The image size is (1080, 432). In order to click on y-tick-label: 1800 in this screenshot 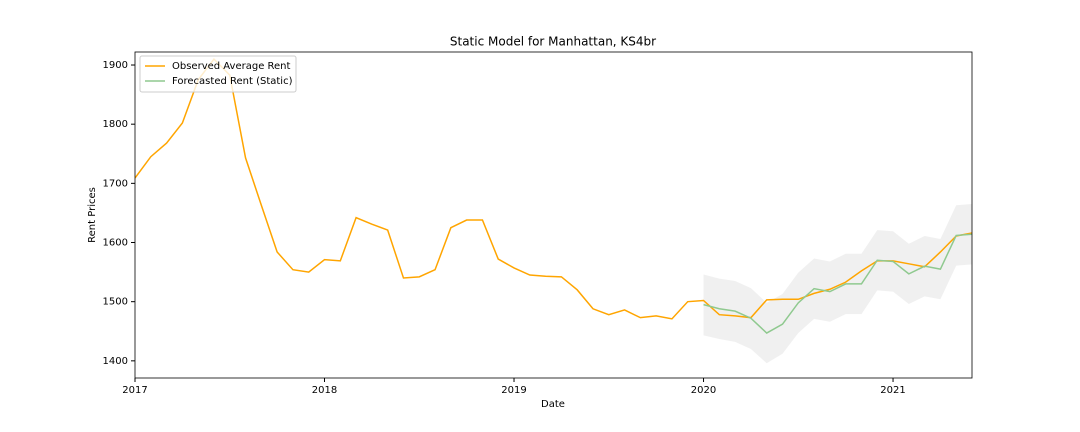, I will do `click(115, 124)`.